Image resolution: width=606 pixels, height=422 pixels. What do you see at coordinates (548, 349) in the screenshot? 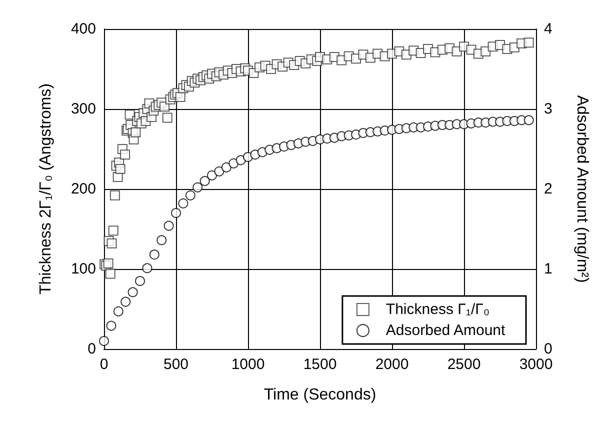
I see `y2-tick-label: 0` at bounding box center [548, 349].